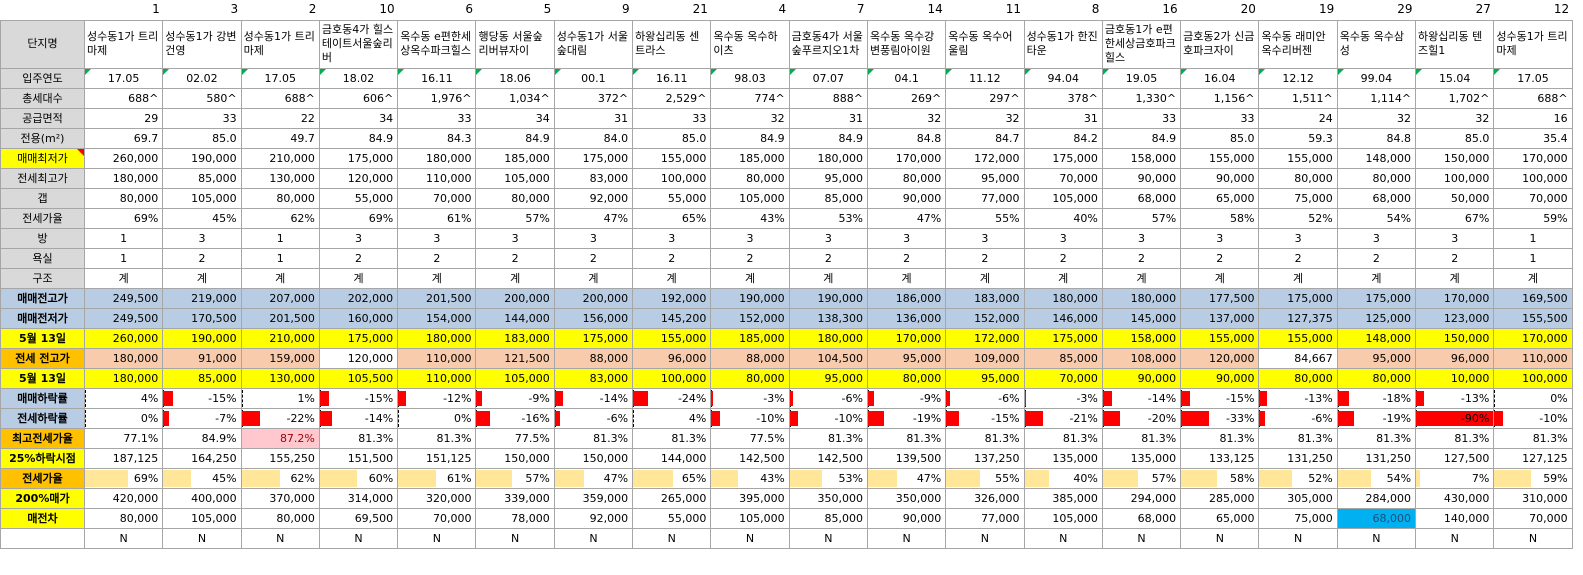 This screenshot has width=1583, height=575. I want to click on cell-jeonse-ratio2: 59%, so click(1533, 478).